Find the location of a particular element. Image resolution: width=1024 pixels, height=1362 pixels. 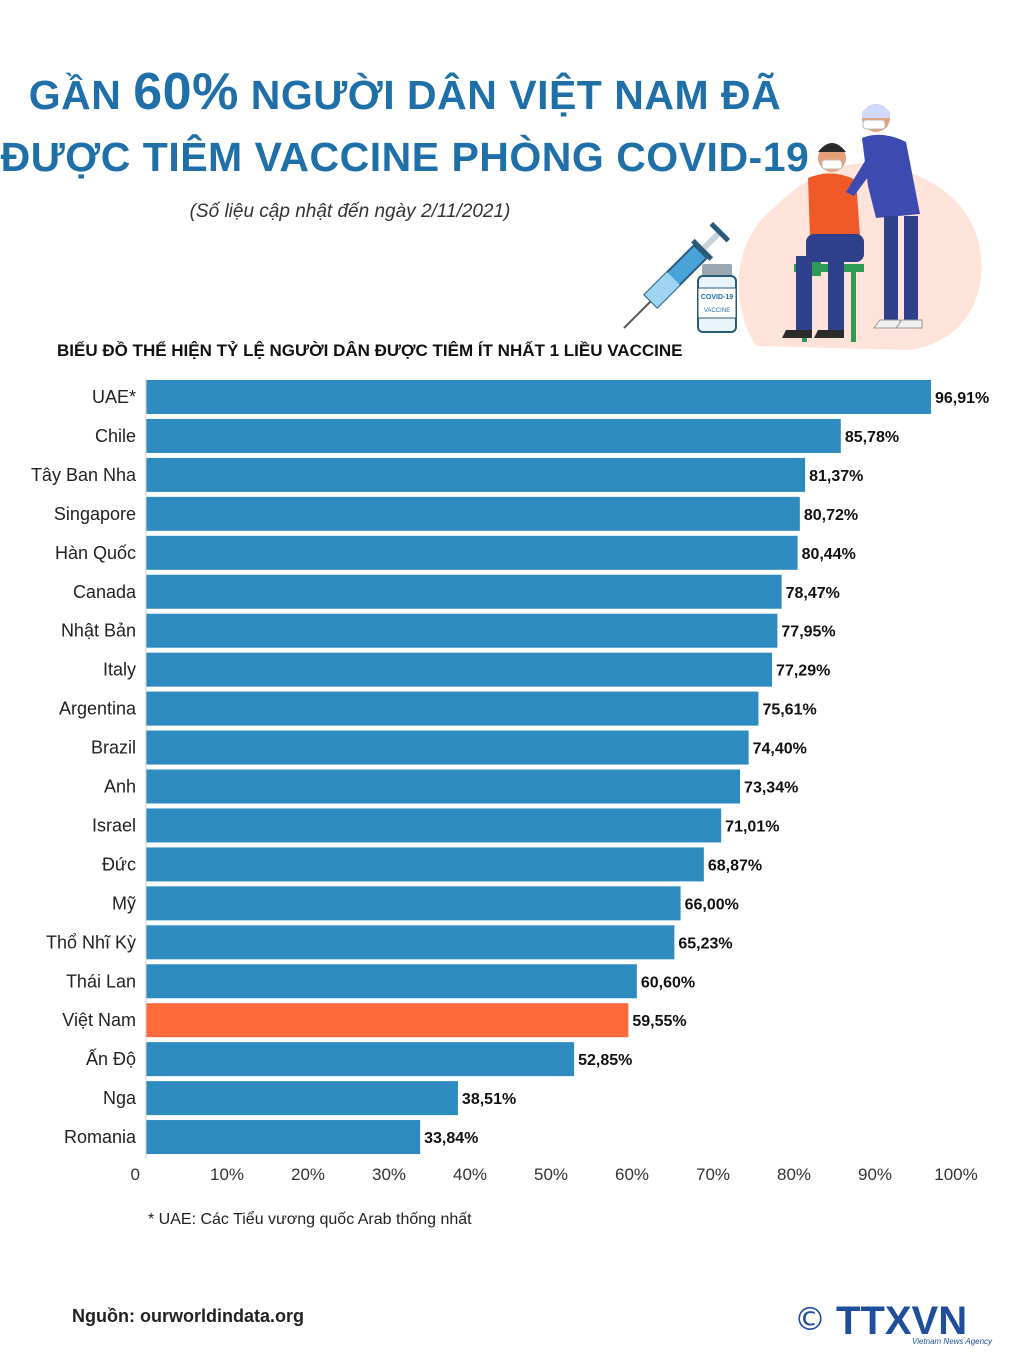

value-label: 38,51% is located at coordinates (489, 1099).